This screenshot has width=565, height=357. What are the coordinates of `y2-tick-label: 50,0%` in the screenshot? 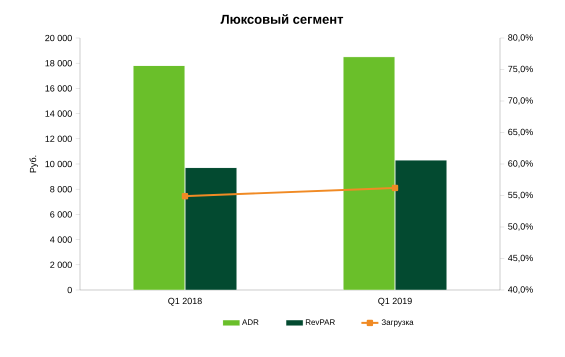 It's located at (520, 227).